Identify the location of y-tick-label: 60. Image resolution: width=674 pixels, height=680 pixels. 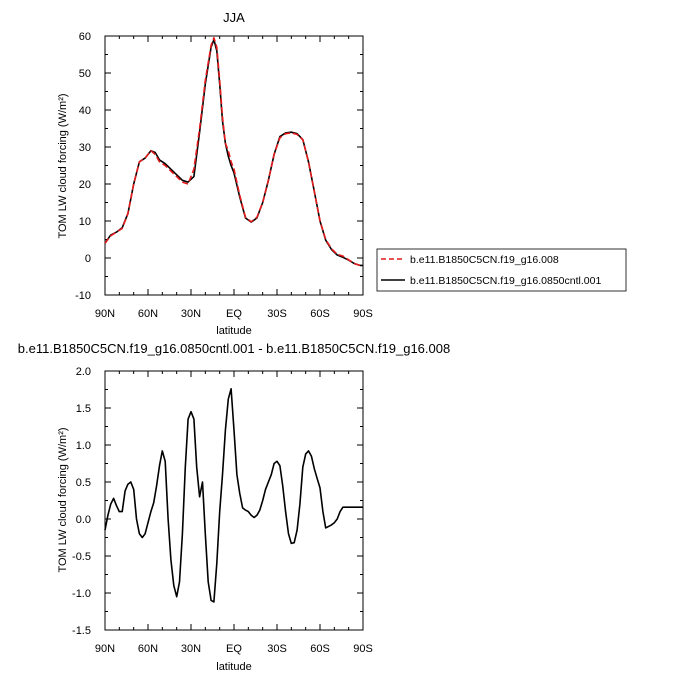
(85, 37).